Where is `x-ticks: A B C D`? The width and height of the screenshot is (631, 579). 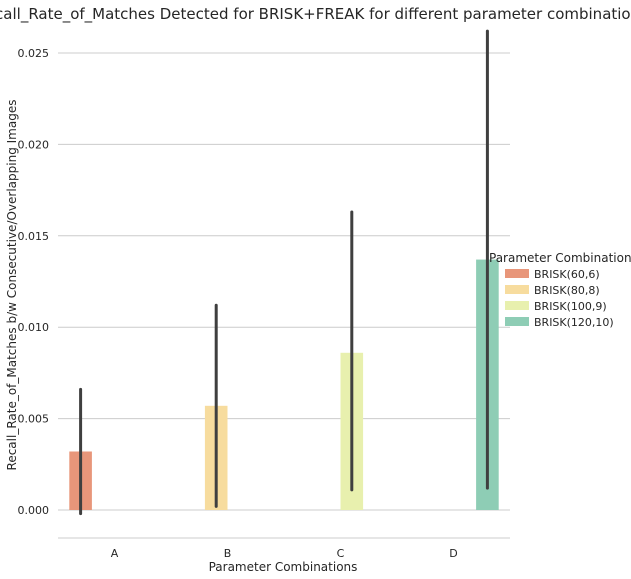
x-ticks: A B C D is located at coordinates (284, 553).